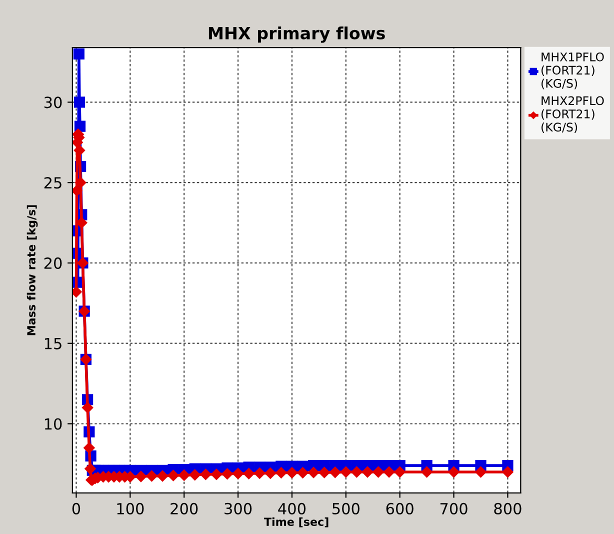 This screenshot has width=614, height=534. What do you see at coordinates (53, 263) in the screenshot?
I see `y-tick-label: 20` at bounding box center [53, 263].